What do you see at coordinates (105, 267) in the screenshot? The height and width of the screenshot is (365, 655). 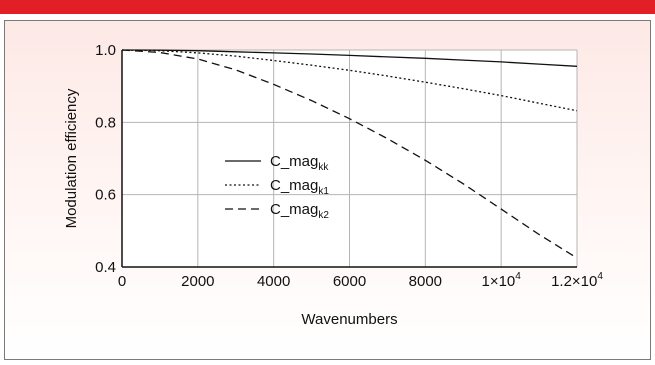 I see `y-tick-label: 0.4` at bounding box center [105, 267].